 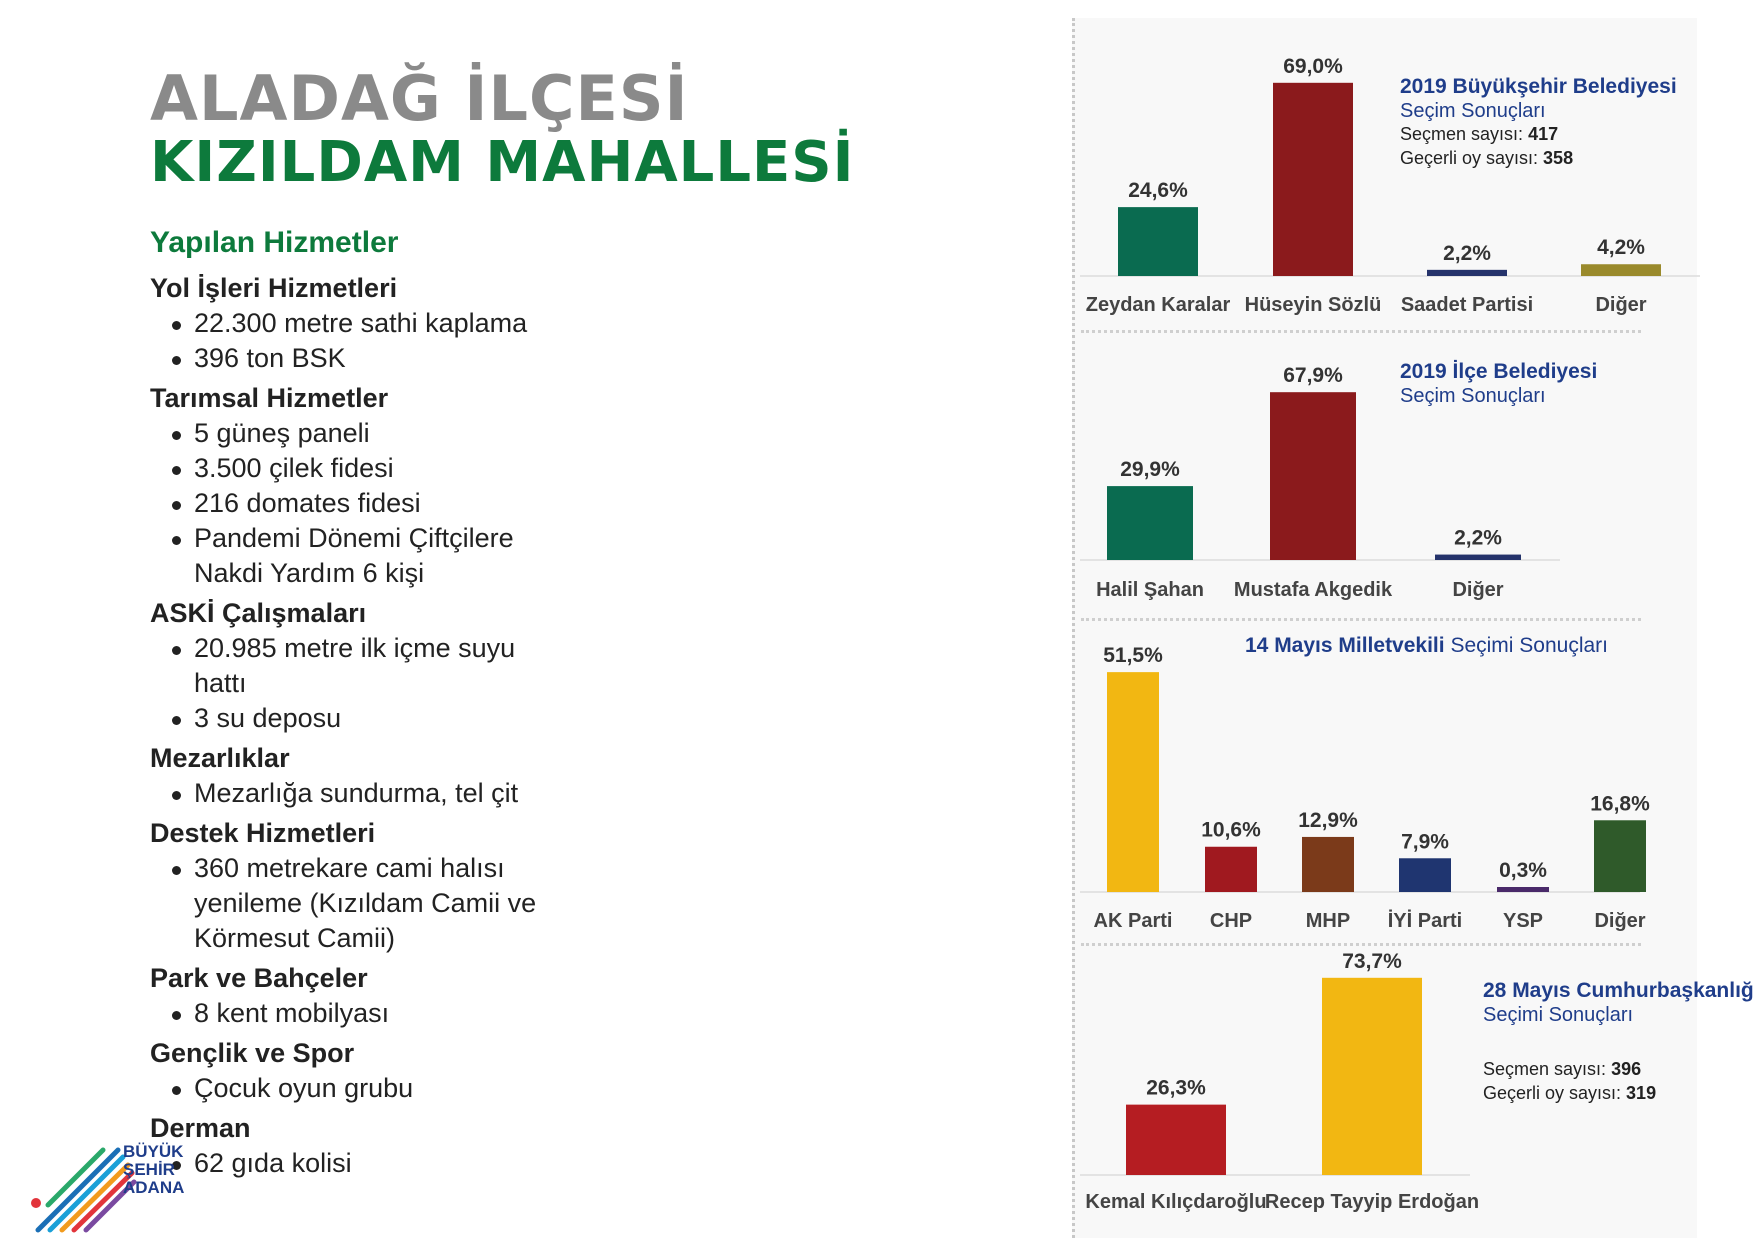 I want to click on service-item: 3 su deposu, so click(x=530, y=718).